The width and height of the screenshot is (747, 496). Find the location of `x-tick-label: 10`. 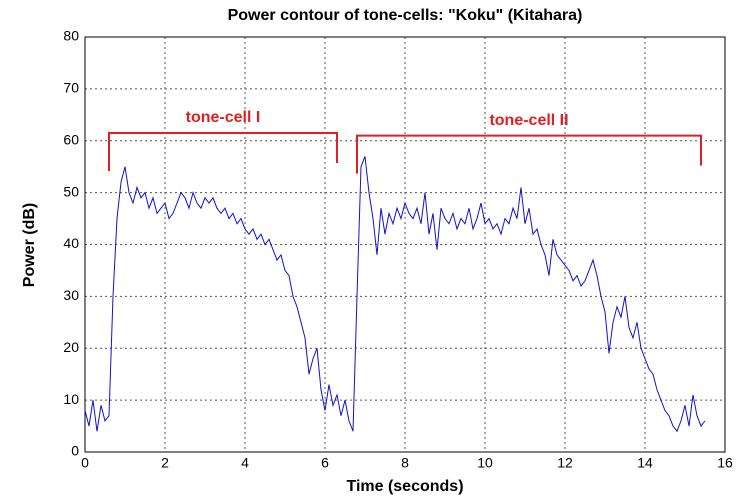

x-tick-label: 10 is located at coordinates (485, 463).